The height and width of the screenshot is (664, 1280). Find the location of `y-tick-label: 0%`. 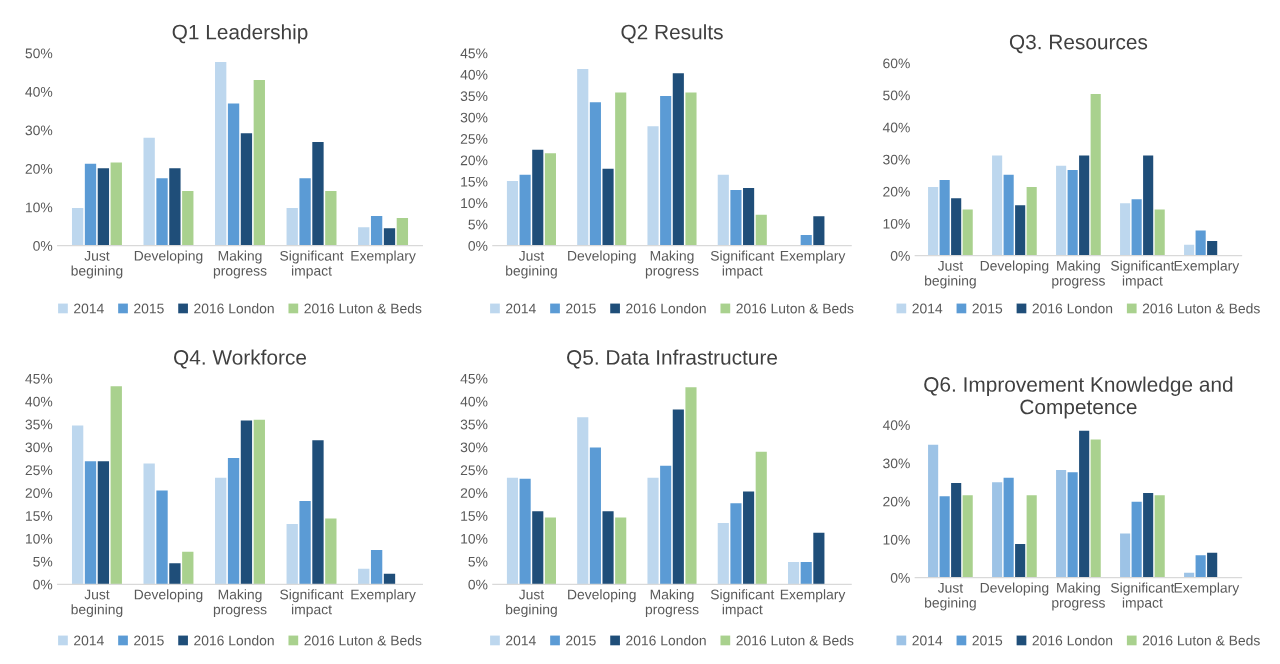

y-tick-label: 0% is located at coordinates (478, 584).